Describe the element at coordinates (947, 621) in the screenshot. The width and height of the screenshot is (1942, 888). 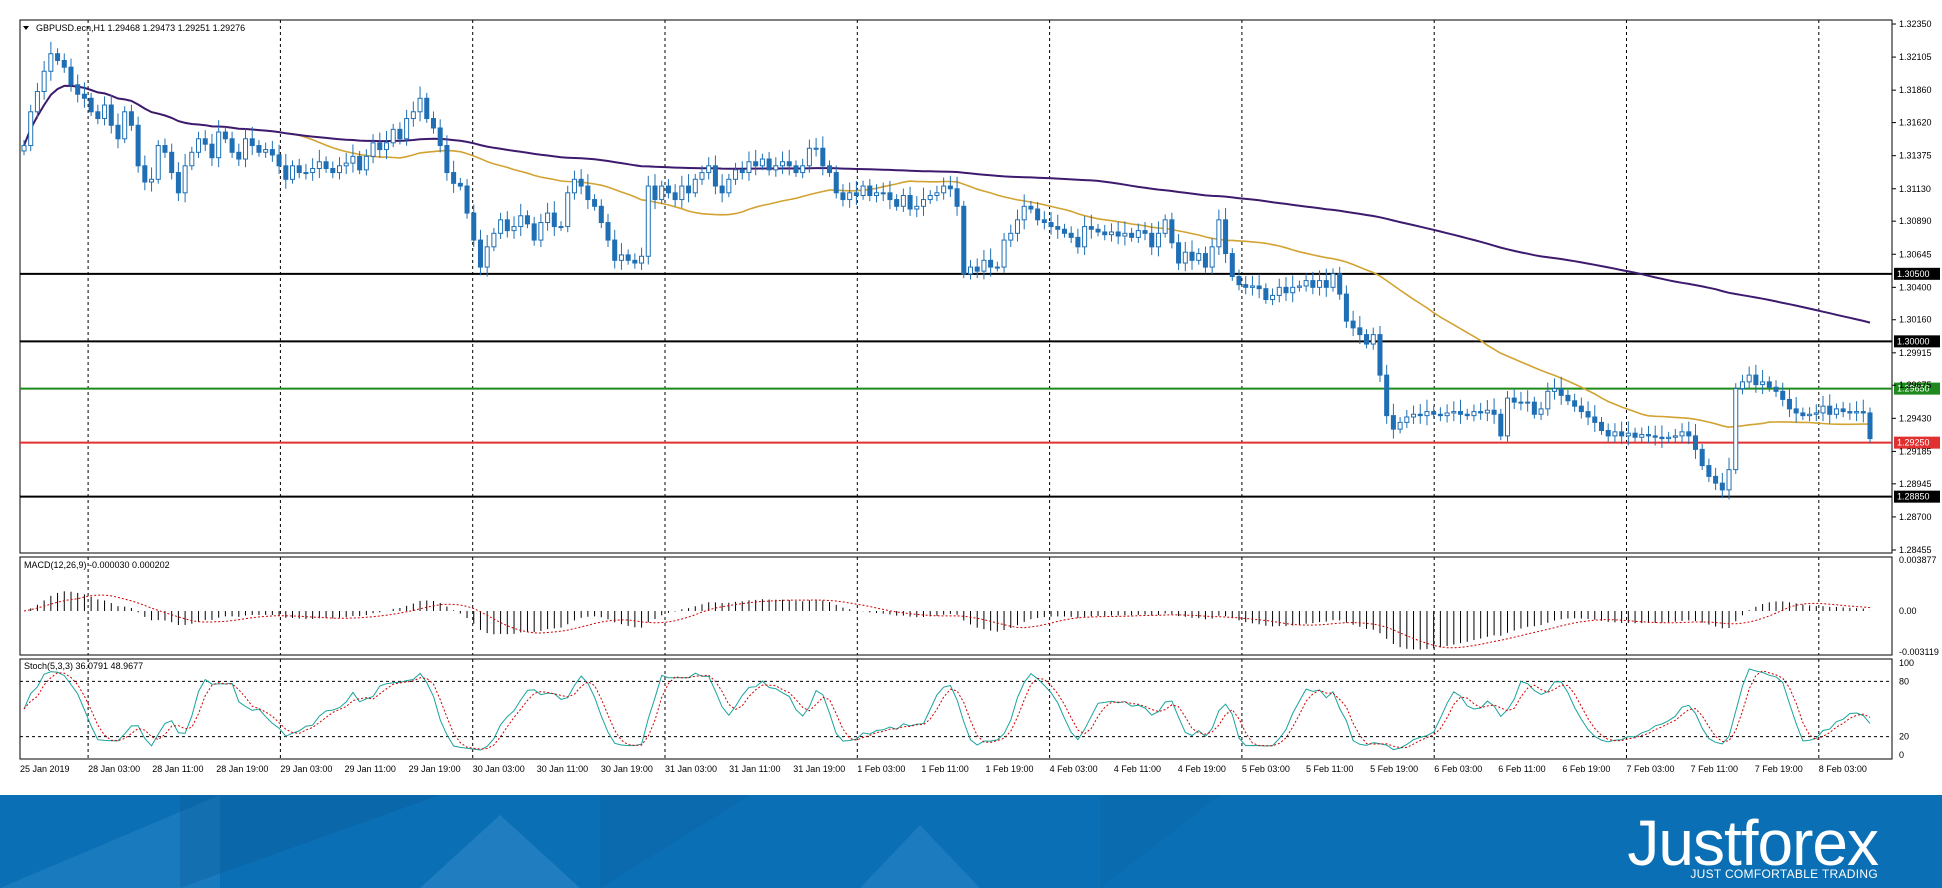
I see `macd-signal-line` at that location.